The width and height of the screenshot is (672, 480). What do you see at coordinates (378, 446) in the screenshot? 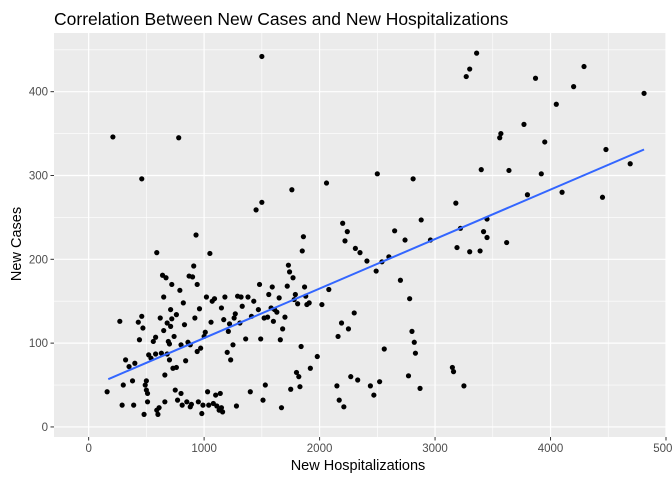
I see `x-axis: 0 1000 2000 3000 4000 5000` at bounding box center [378, 446].